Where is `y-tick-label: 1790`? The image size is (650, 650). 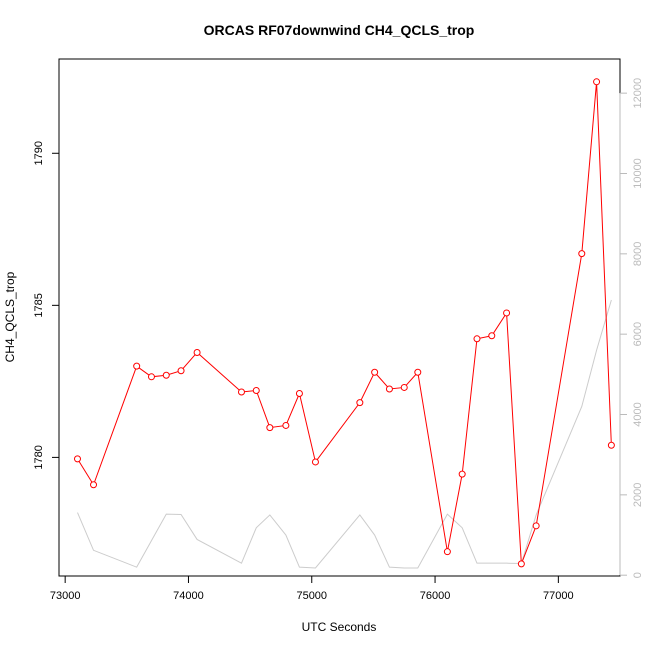 y-tick-label: 1790 is located at coordinates (39, 153).